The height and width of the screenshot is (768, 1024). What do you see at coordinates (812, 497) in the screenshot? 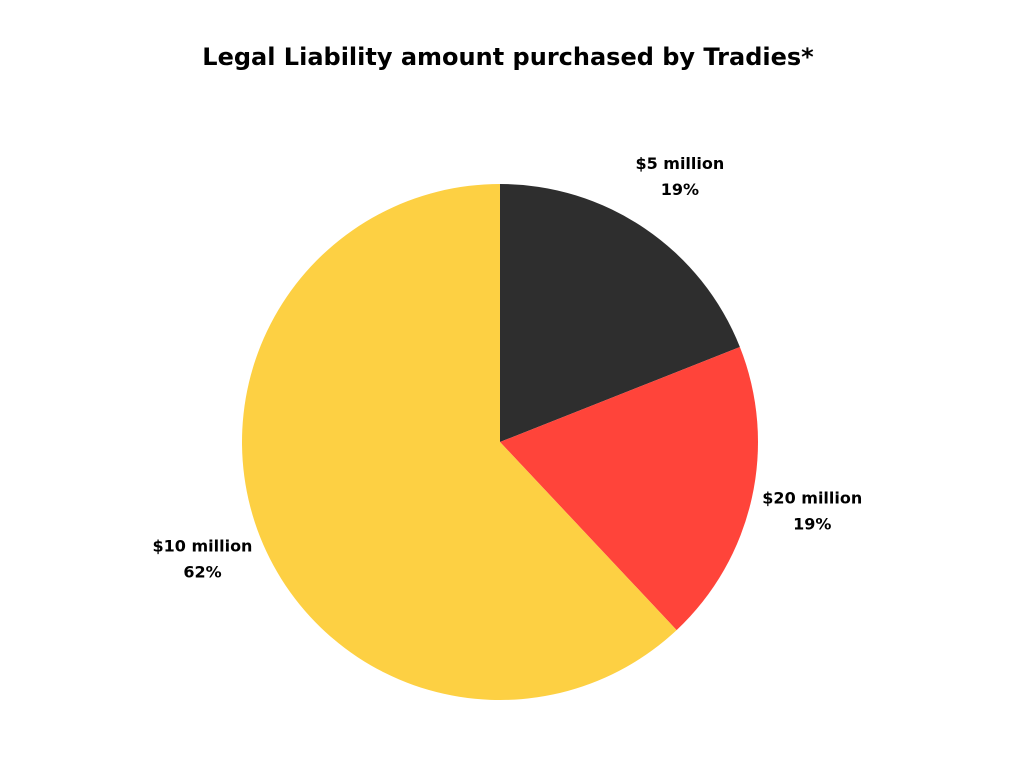
I see `slice-label: $20 million` at bounding box center [812, 497].